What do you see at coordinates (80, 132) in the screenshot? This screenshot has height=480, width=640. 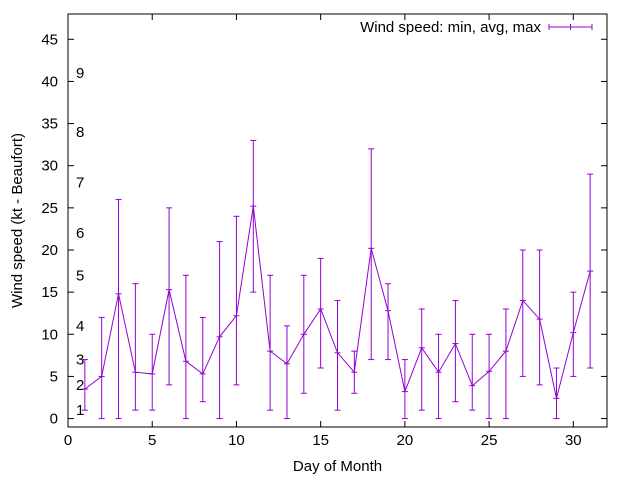 I see `beaufort-label: 8` at bounding box center [80, 132].